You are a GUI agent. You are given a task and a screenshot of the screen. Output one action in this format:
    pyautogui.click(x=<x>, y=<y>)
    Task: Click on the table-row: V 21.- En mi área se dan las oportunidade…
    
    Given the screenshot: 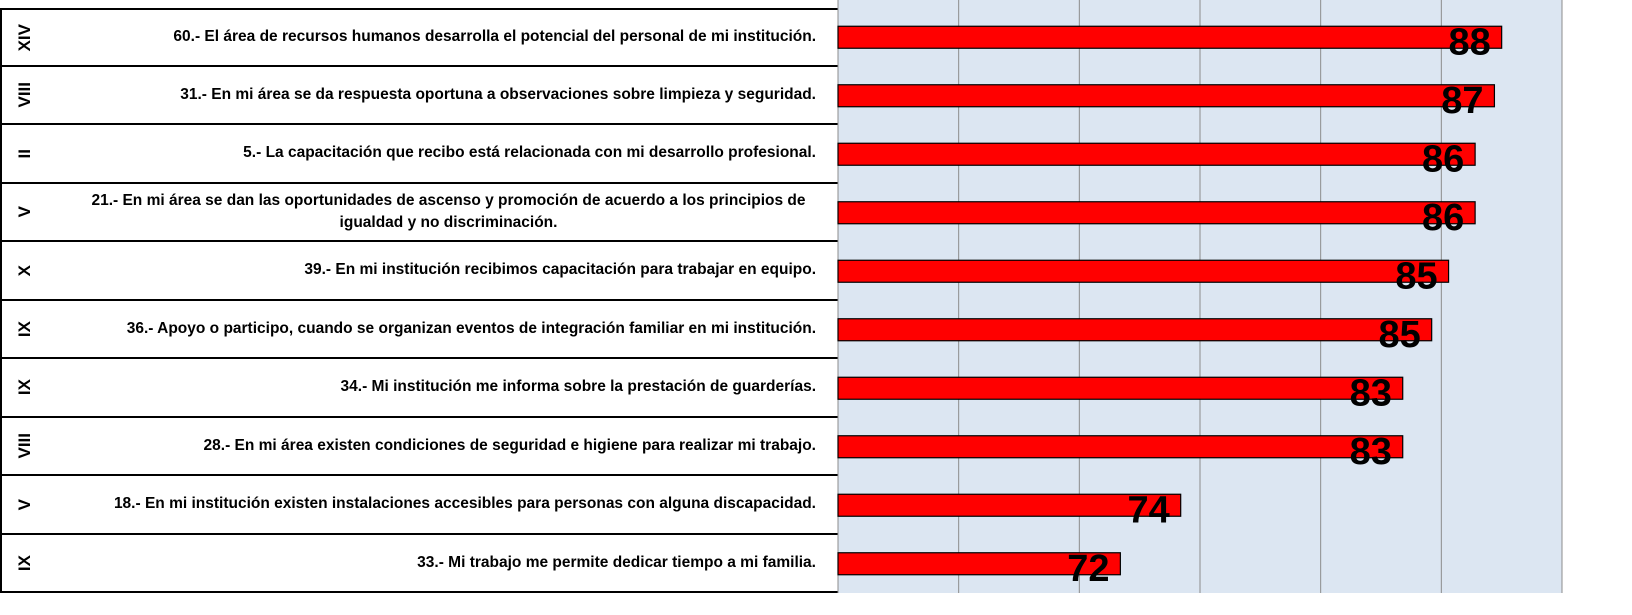 What is the action you would take?
    pyautogui.click(x=421, y=212)
    